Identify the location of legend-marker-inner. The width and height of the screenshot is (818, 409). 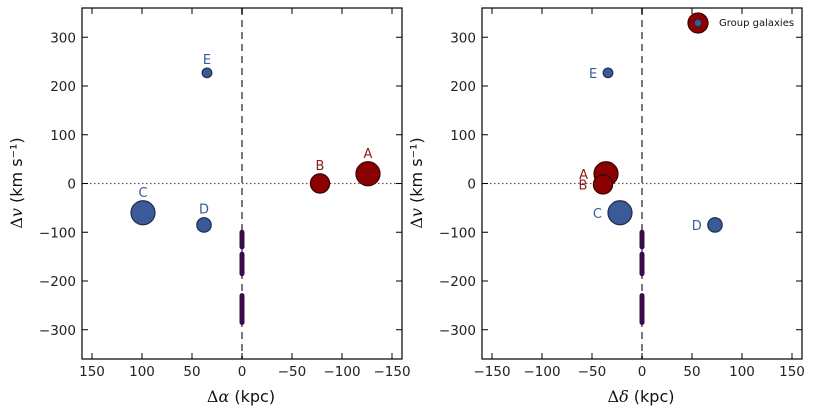
(698, 23).